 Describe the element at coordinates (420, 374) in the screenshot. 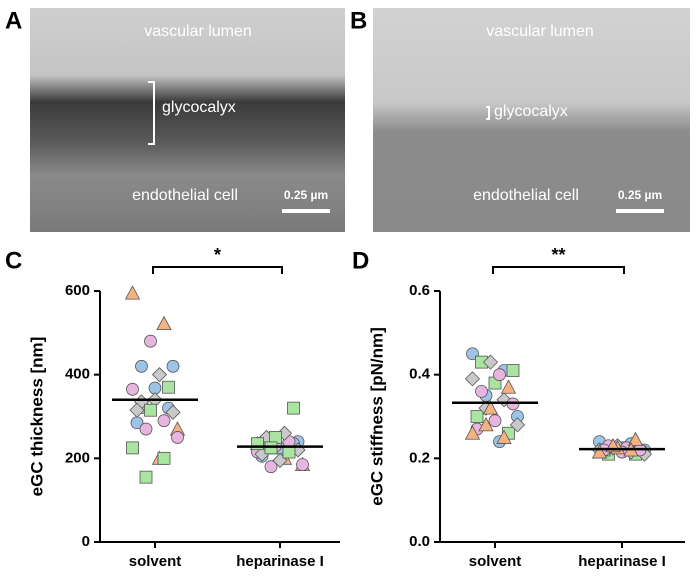

I see `y-tick-label: 0.4` at that location.